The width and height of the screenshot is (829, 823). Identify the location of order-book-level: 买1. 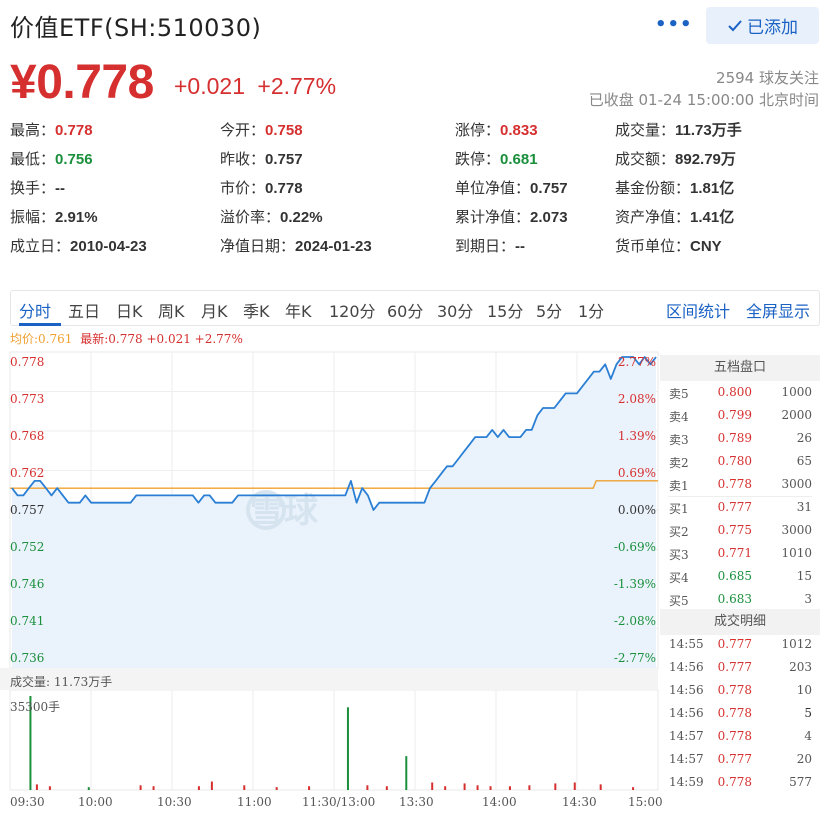
(679, 509).